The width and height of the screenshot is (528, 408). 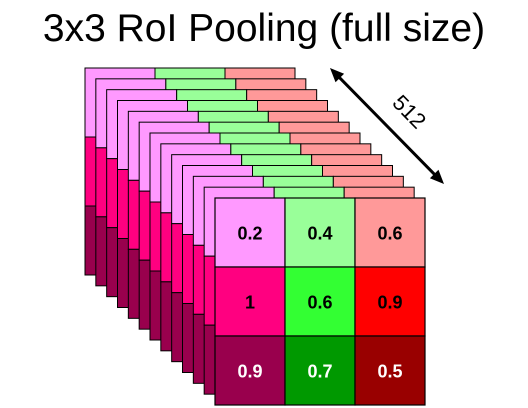 What do you see at coordinates (264, 28) in the screenshot?
I see `figure-title: 3x3 RoI Pooling (full size)` at bounding box center [264, 28].